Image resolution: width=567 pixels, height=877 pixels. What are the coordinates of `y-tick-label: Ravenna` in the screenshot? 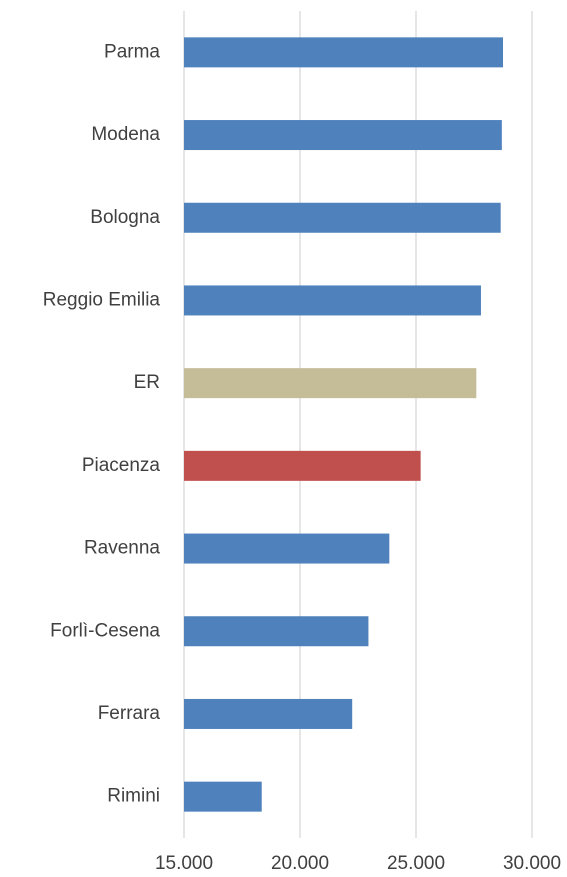 It's located at (122, 548).